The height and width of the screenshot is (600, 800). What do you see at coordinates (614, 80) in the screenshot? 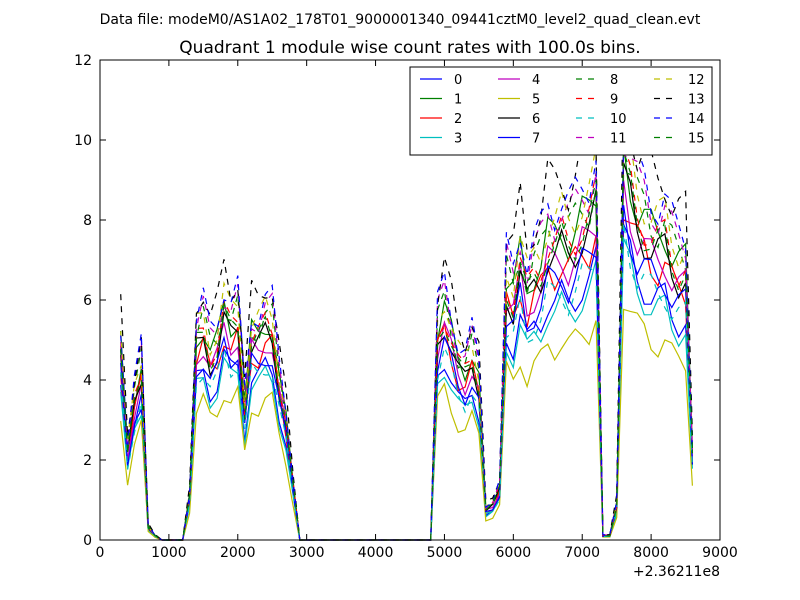
I see `legend-label-8: 8` at bounding box center [614, 80].